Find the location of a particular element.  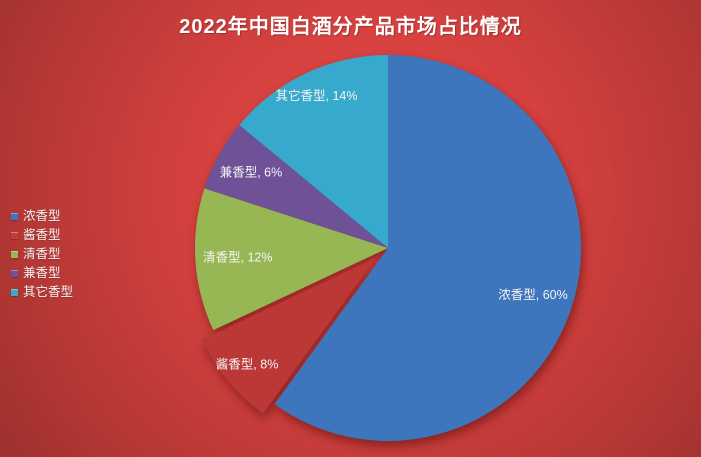

legend-item-3: 兼香型 is located at coordinates (42, 273).